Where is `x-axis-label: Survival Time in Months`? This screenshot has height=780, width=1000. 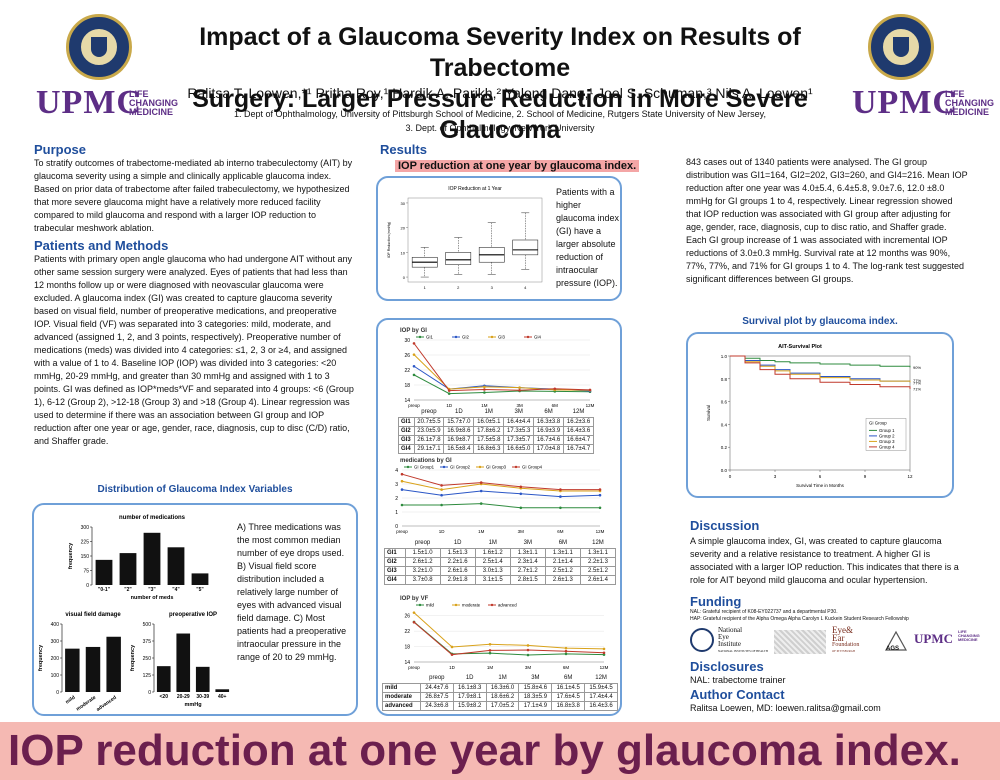
x-axis-label: Survival Time in Months is located at coordinates (820, 485).